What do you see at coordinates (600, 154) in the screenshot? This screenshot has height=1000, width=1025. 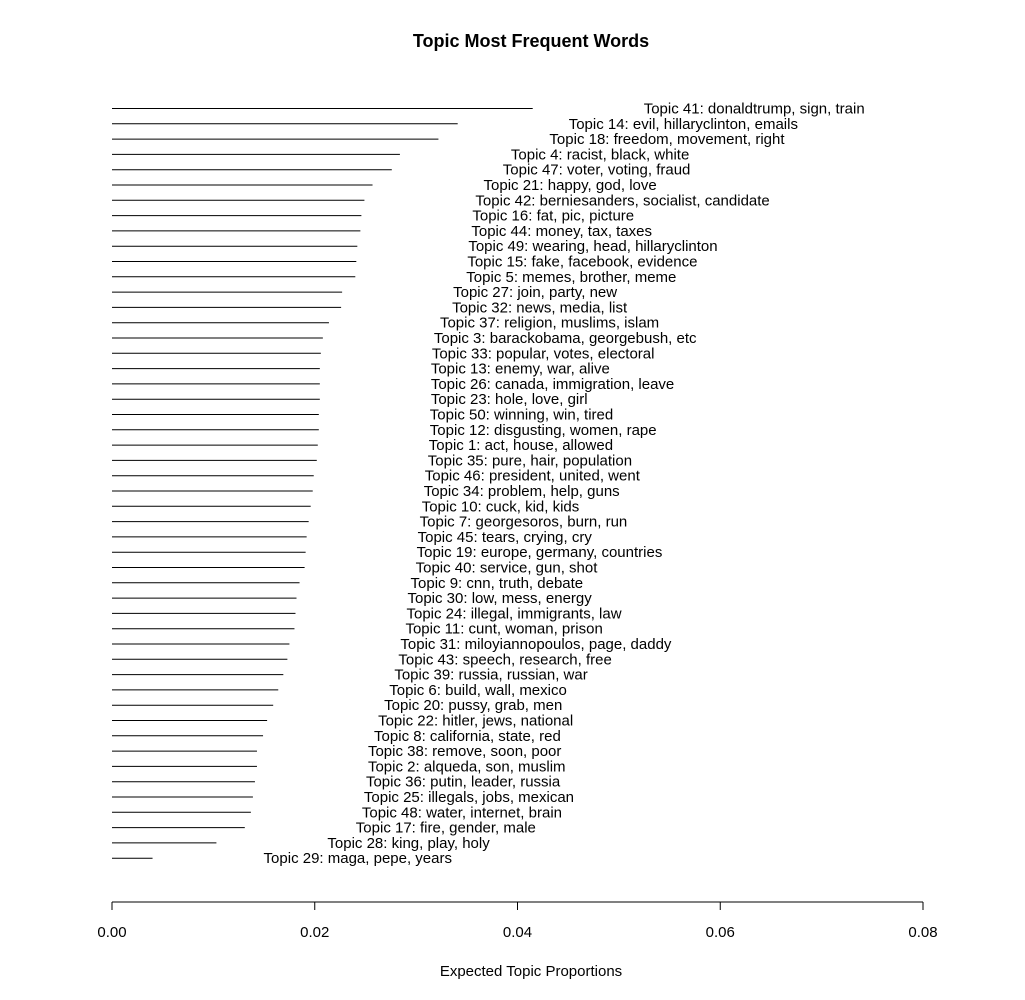 I see `topic-label: Topic 4: racist, black, white` at bounding box center [600, 154].